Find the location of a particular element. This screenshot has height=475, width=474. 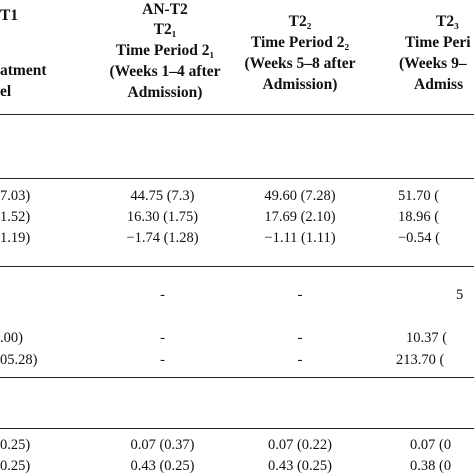

cell-t2-2: 17.69 (2.10) is located at coordinates (300, 217).